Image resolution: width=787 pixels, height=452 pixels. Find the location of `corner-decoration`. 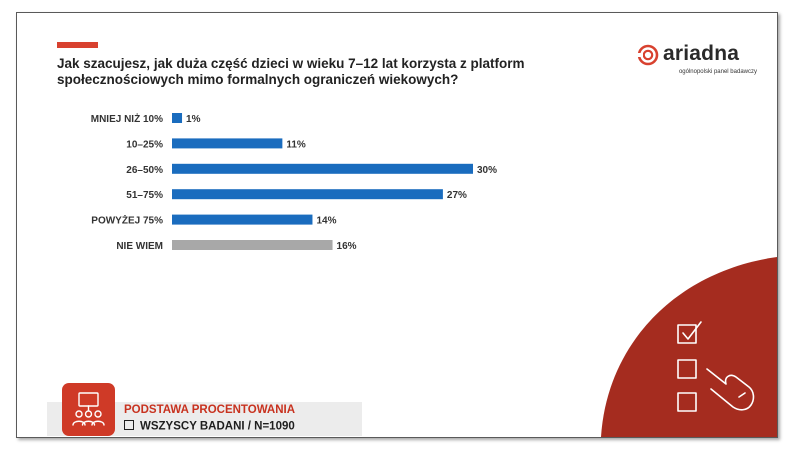

corner-decoration is located at coordinates (689, 347).